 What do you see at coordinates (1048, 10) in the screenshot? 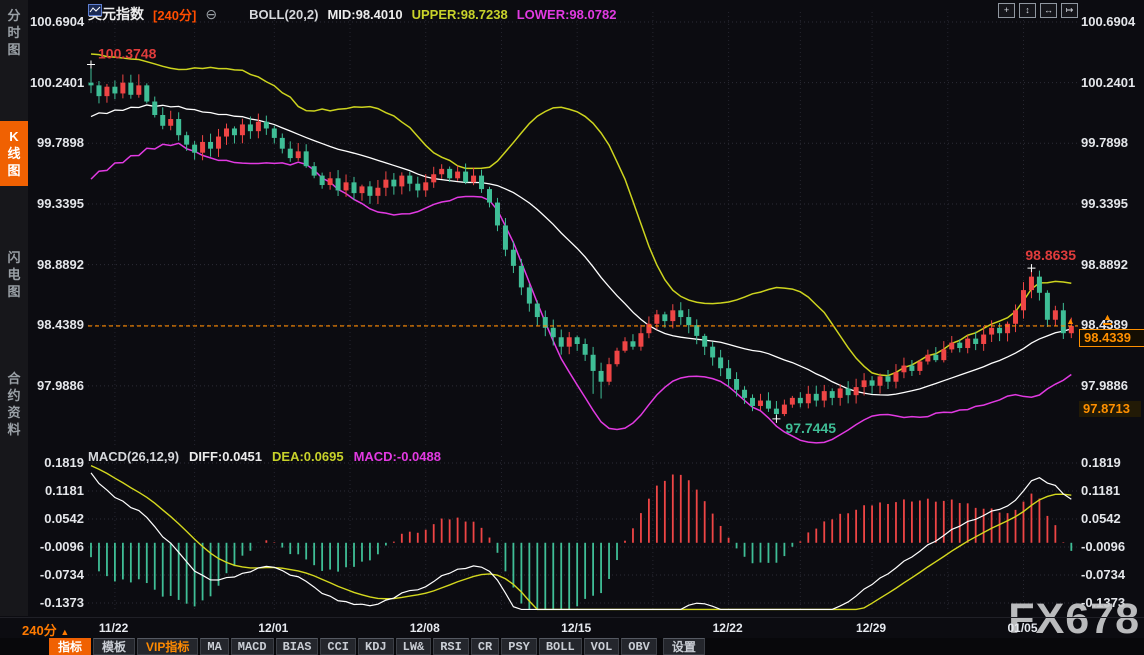
I see `scale-x-axis-icon: ↔` at bounding box center [1048, 10].